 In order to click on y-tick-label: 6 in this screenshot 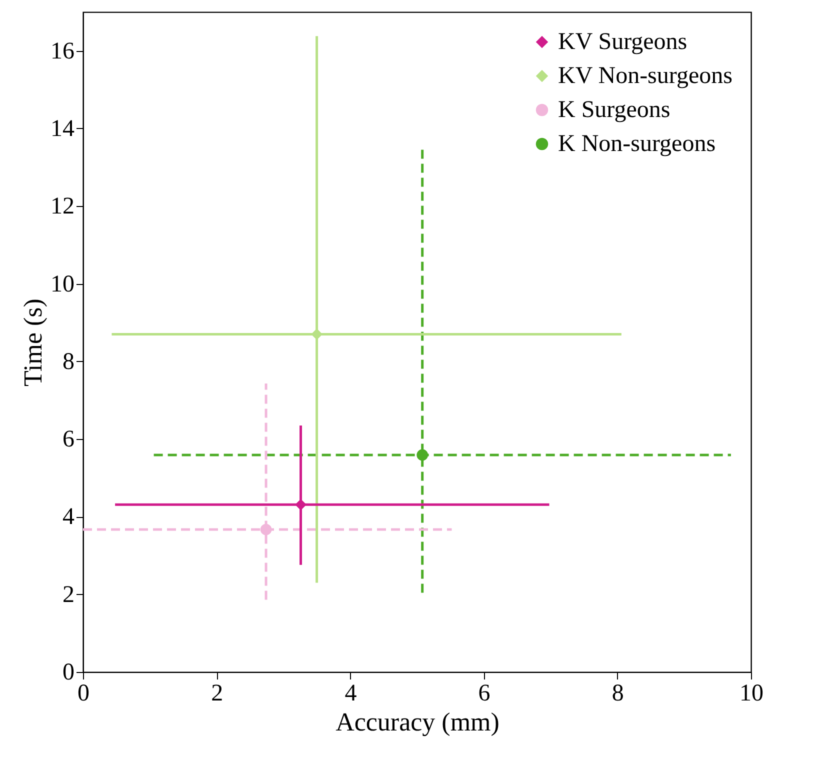, I will do `click(68, 439)`.